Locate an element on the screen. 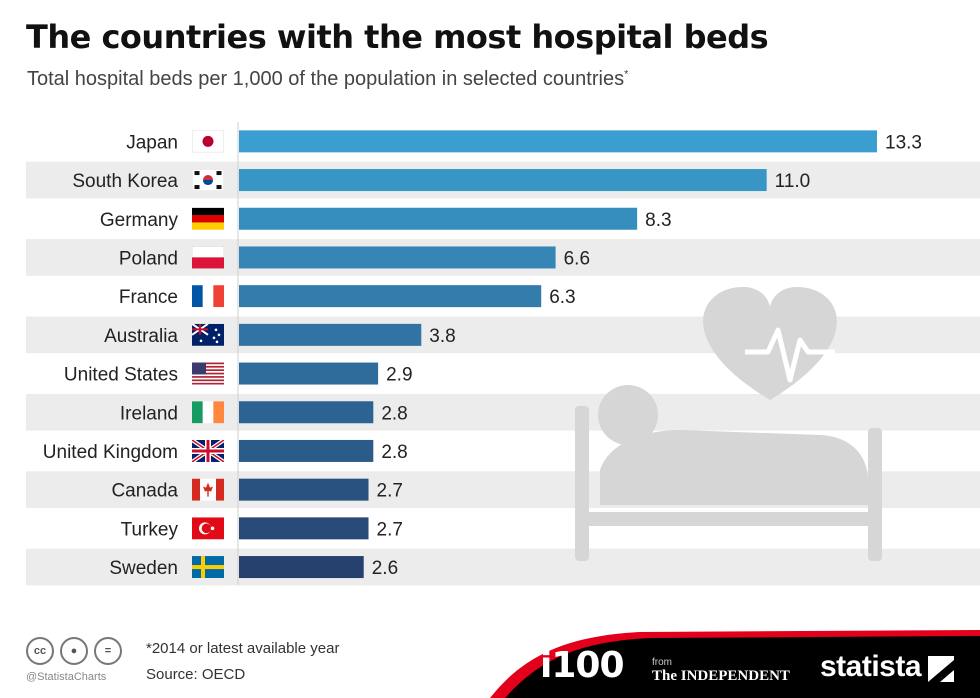 The height and width of the screenshot is (698, 980). flag-germany-icon is located at coordinates (208, 218).